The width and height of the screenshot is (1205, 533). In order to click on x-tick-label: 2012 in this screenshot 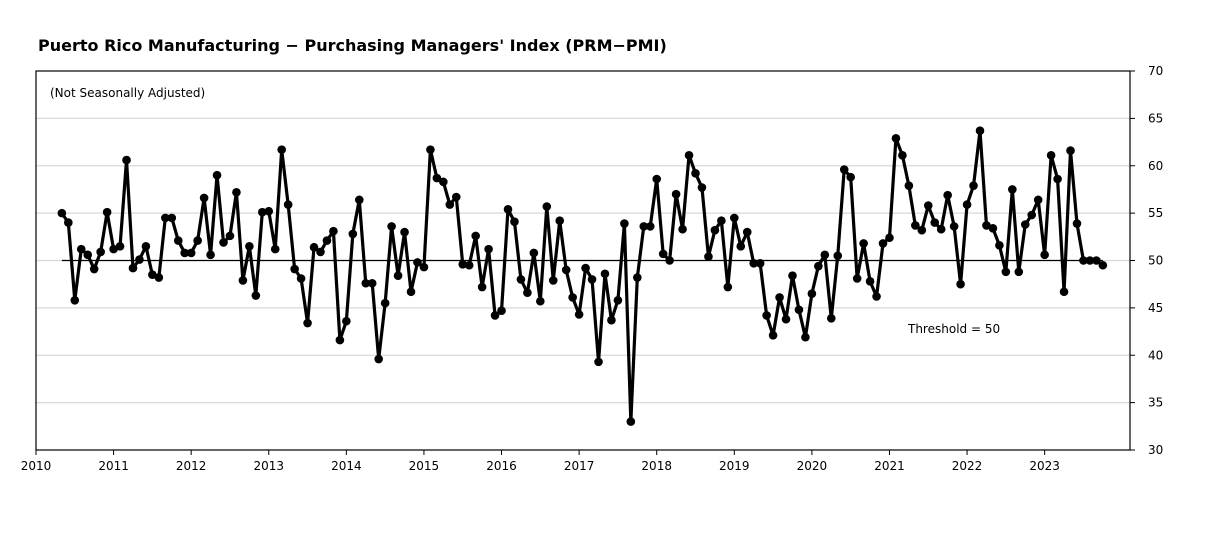, I will do `click(191, 466)`.